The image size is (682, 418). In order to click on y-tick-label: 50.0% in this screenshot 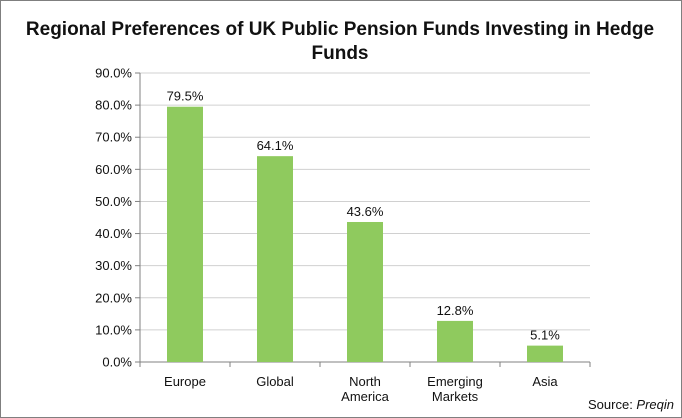, I will do `click(113, 201)`.